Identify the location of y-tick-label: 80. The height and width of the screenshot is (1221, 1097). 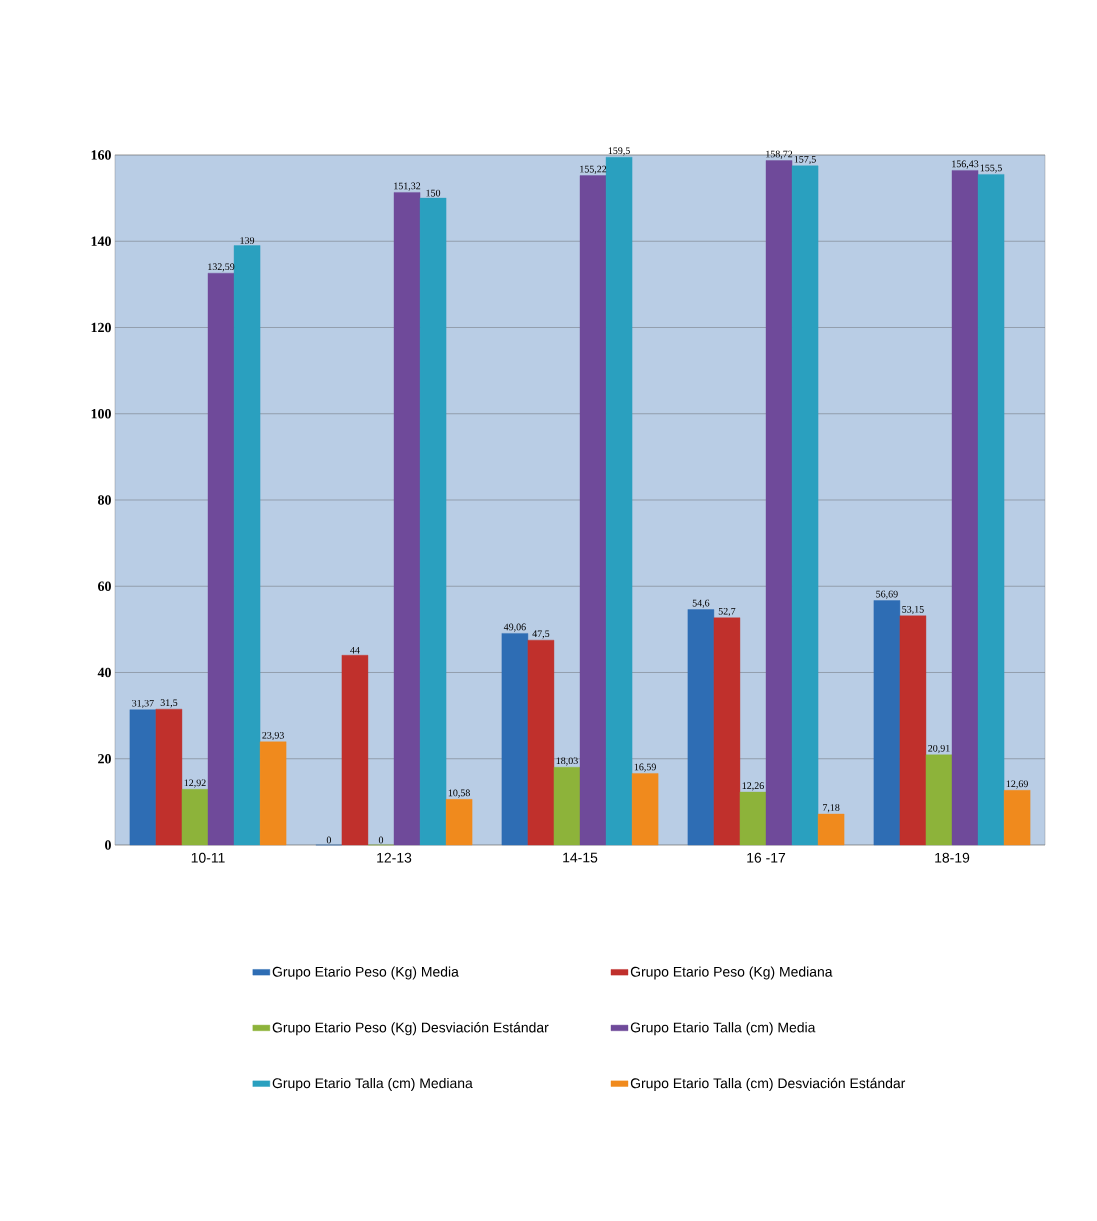
(104, 500).